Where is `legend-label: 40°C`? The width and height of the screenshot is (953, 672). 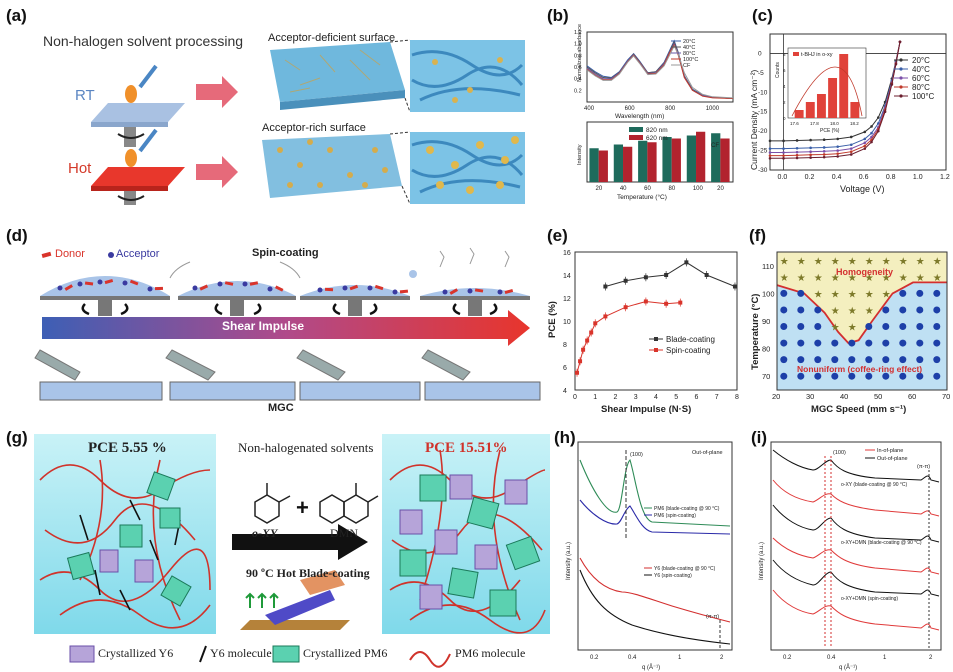
legend-label: 40°C is located at coordinates (689, 48).